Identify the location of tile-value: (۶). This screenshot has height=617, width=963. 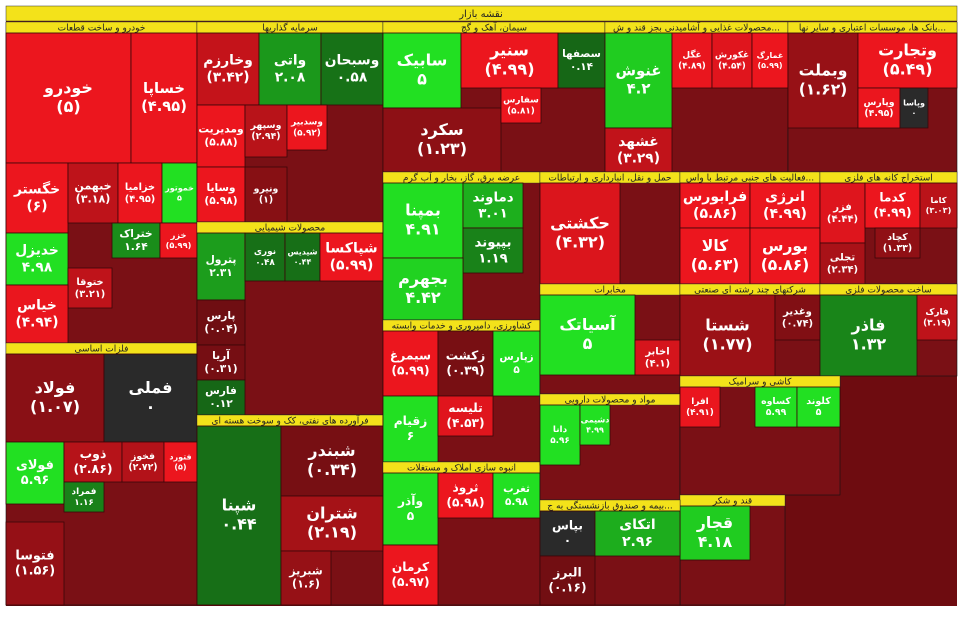
(37, 206).